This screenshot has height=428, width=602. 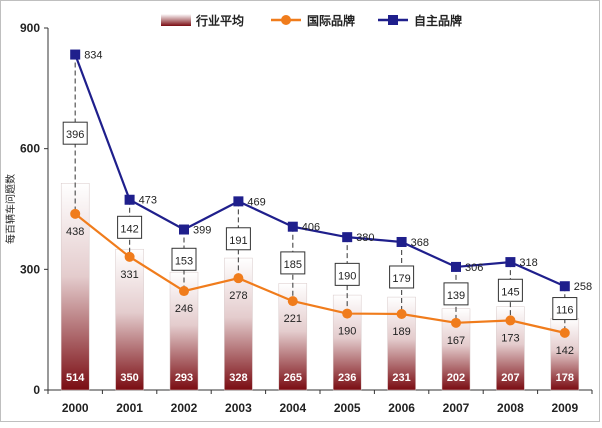 I want to click on domestic-brand-value-label: 406, so click(x=311, y=228).